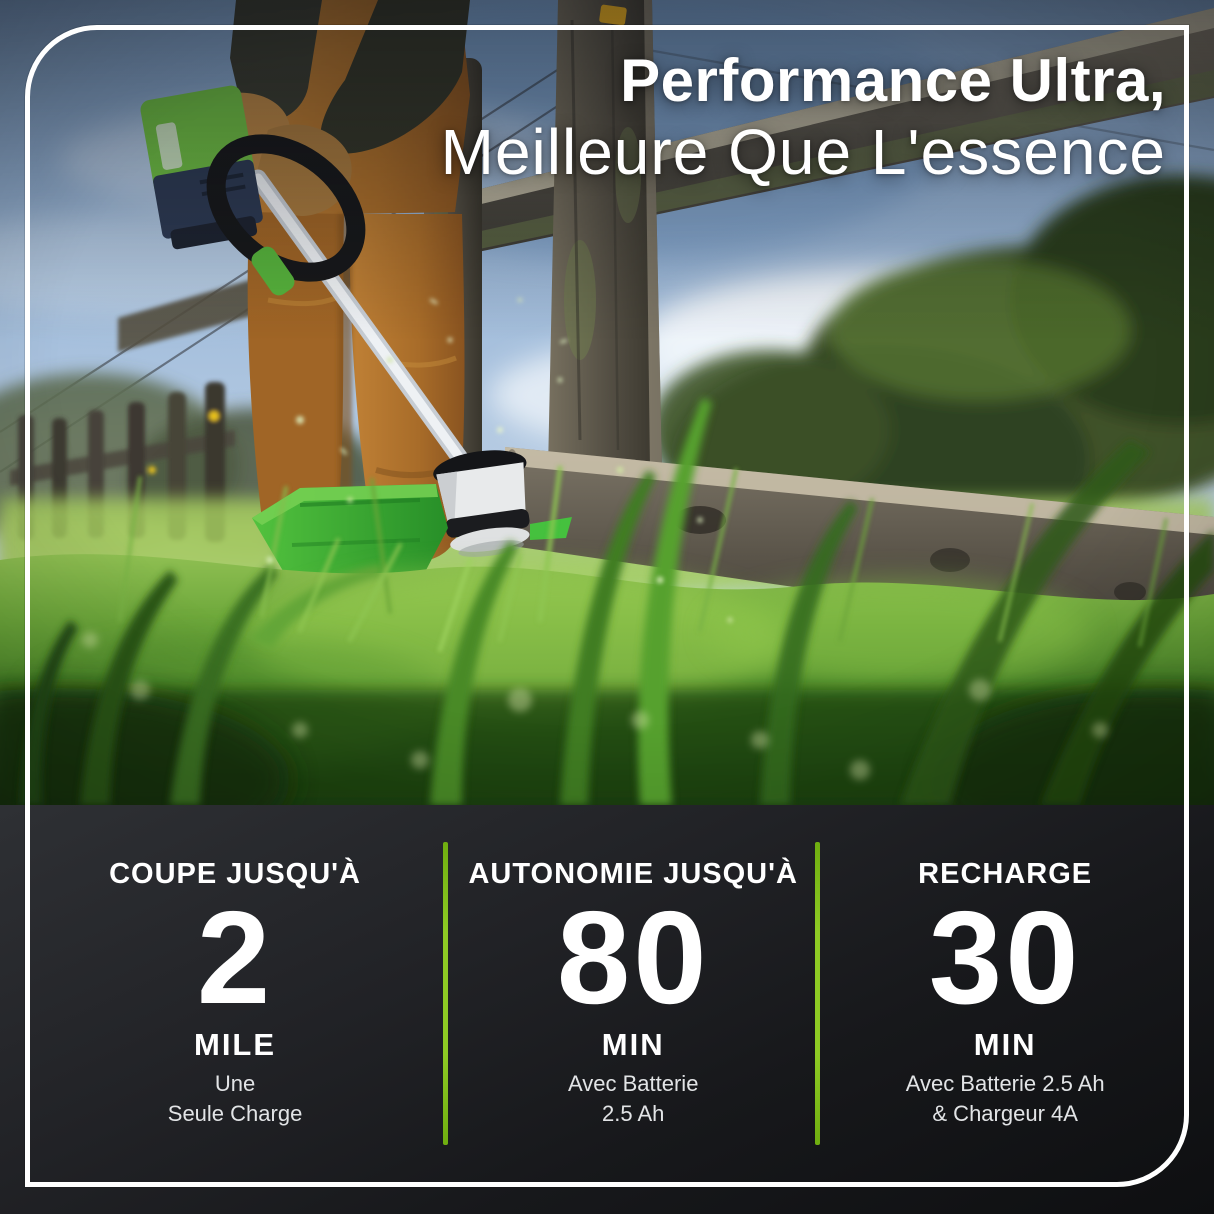 The width and height of the screenshot is (1214, 1214). Describe the element at coordinates (803, 152) in the screenshot. I see `headline-line2: Meilleure Que L'essence` at that location.